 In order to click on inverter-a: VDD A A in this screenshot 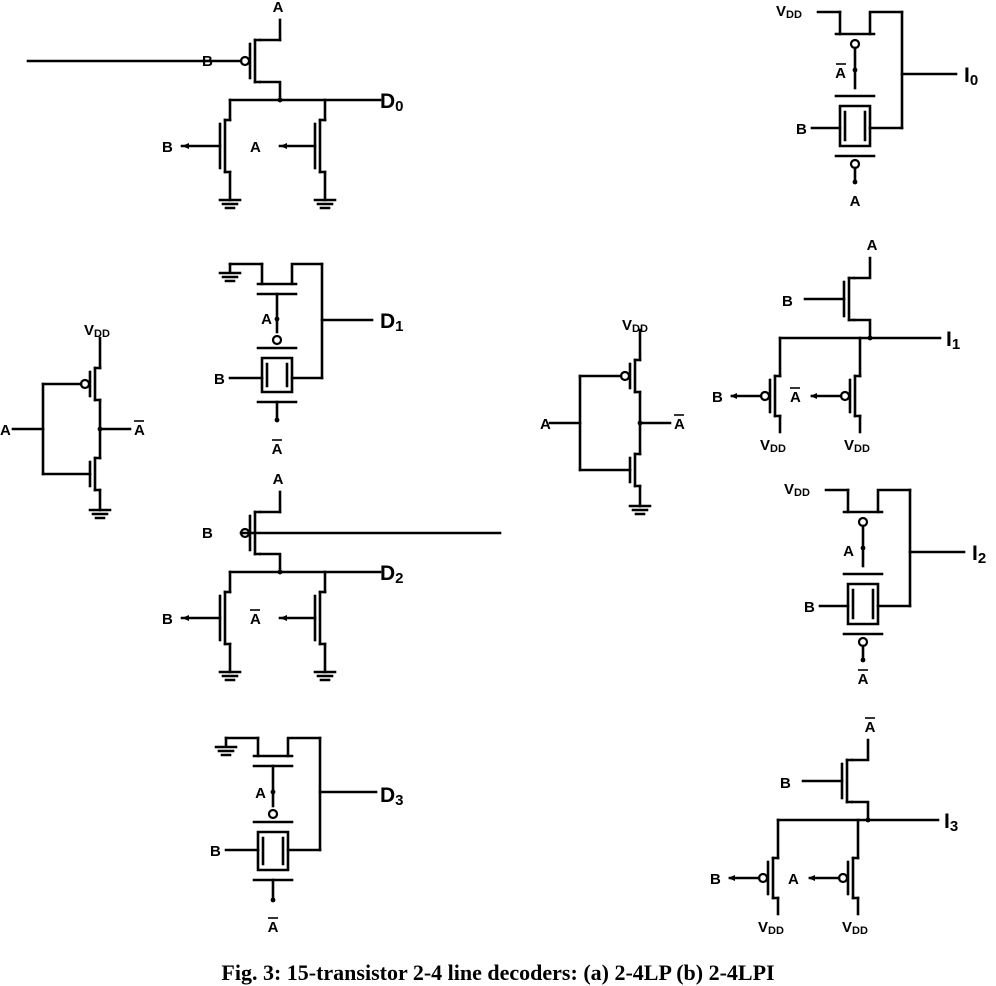, I will do `click(72, 421)`.